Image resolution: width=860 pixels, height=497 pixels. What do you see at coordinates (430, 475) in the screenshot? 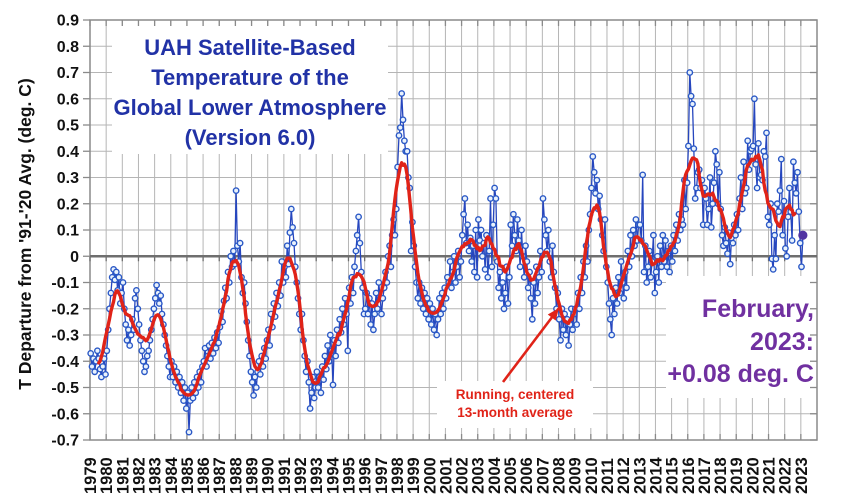
I see `x-tick-label: 2000` at bounding box center [430, 475].